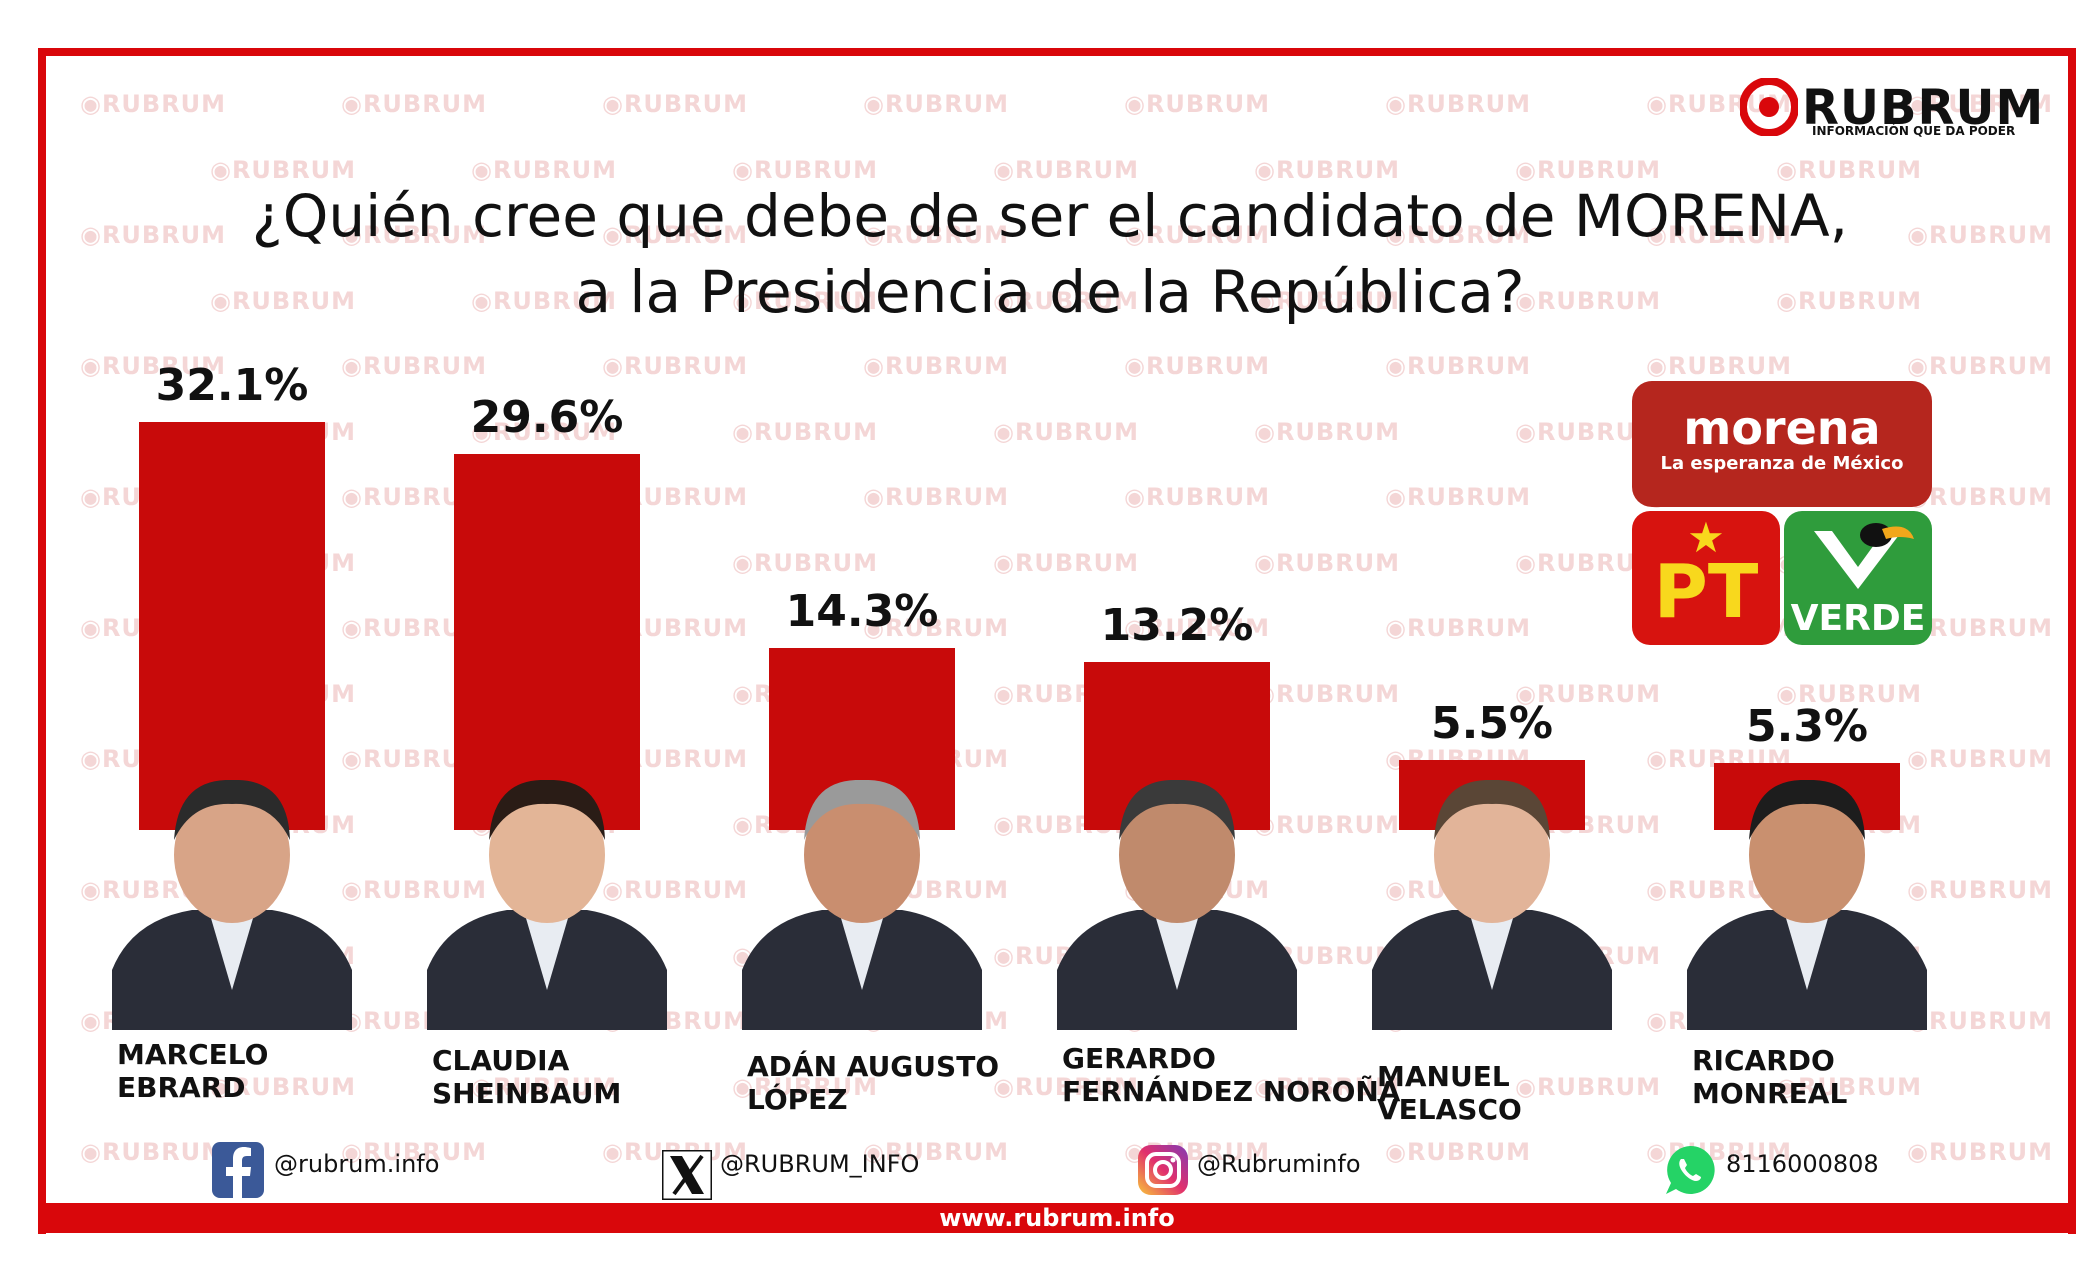 The image size is (2100, 1275). What do you see at coordinates (1858, 618) in the screenshot?
I see `verde-name: VERDE` at bounding box center [1858, 618].